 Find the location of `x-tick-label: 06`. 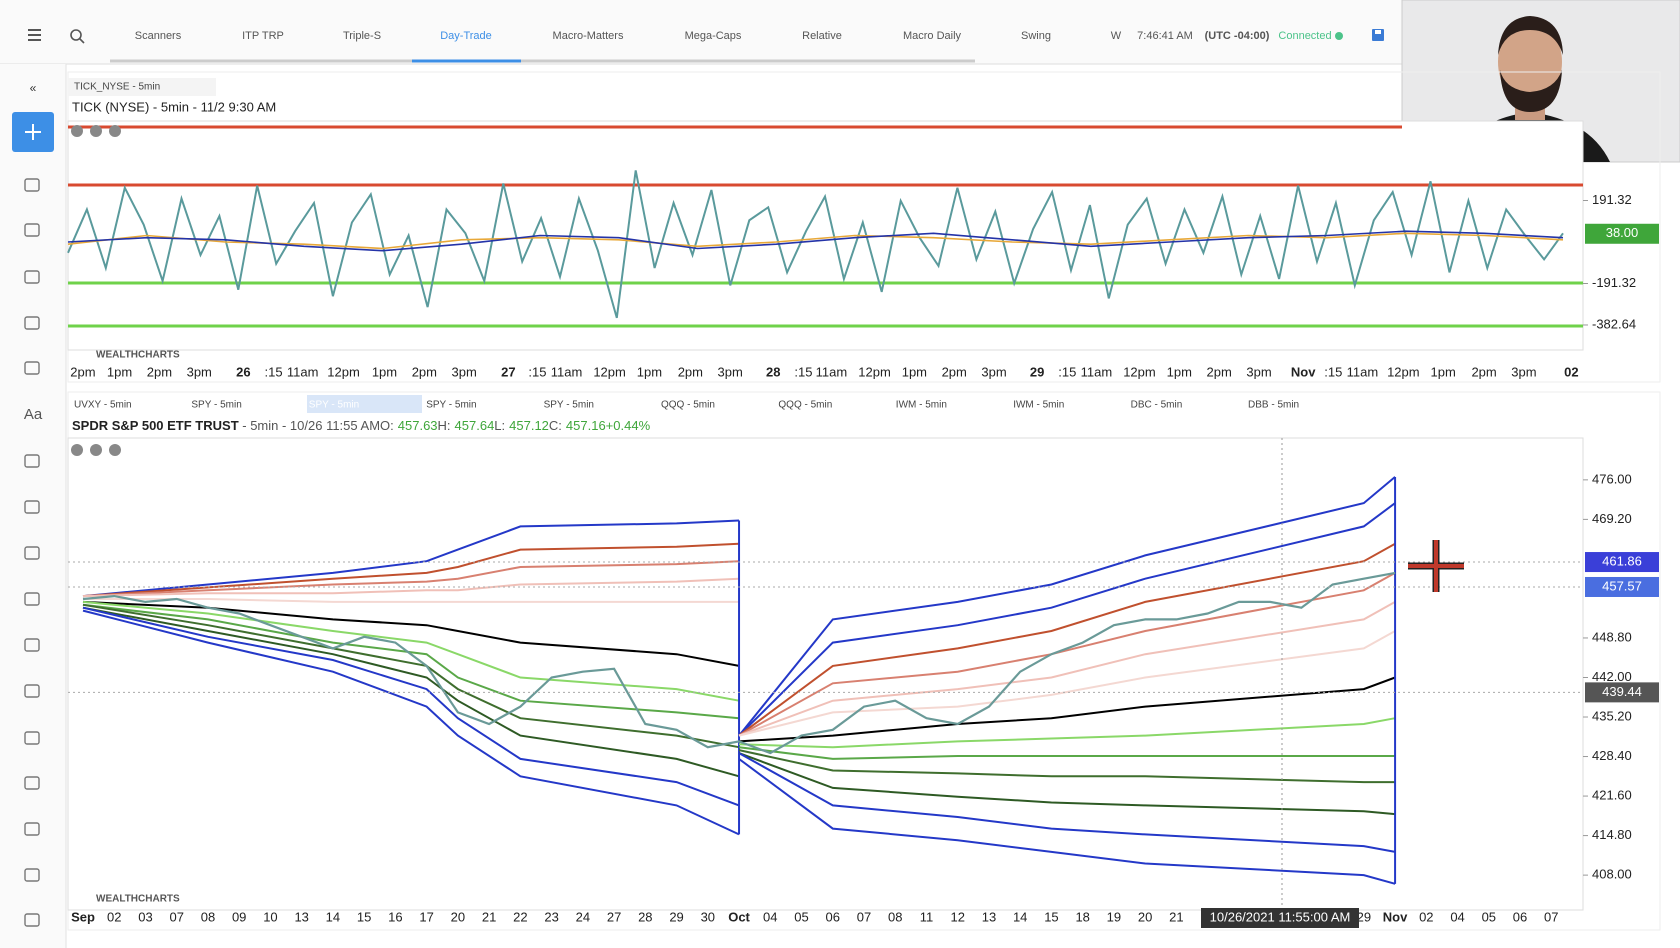

x-tick-label: 06 is located at coordinates (1520, 916).